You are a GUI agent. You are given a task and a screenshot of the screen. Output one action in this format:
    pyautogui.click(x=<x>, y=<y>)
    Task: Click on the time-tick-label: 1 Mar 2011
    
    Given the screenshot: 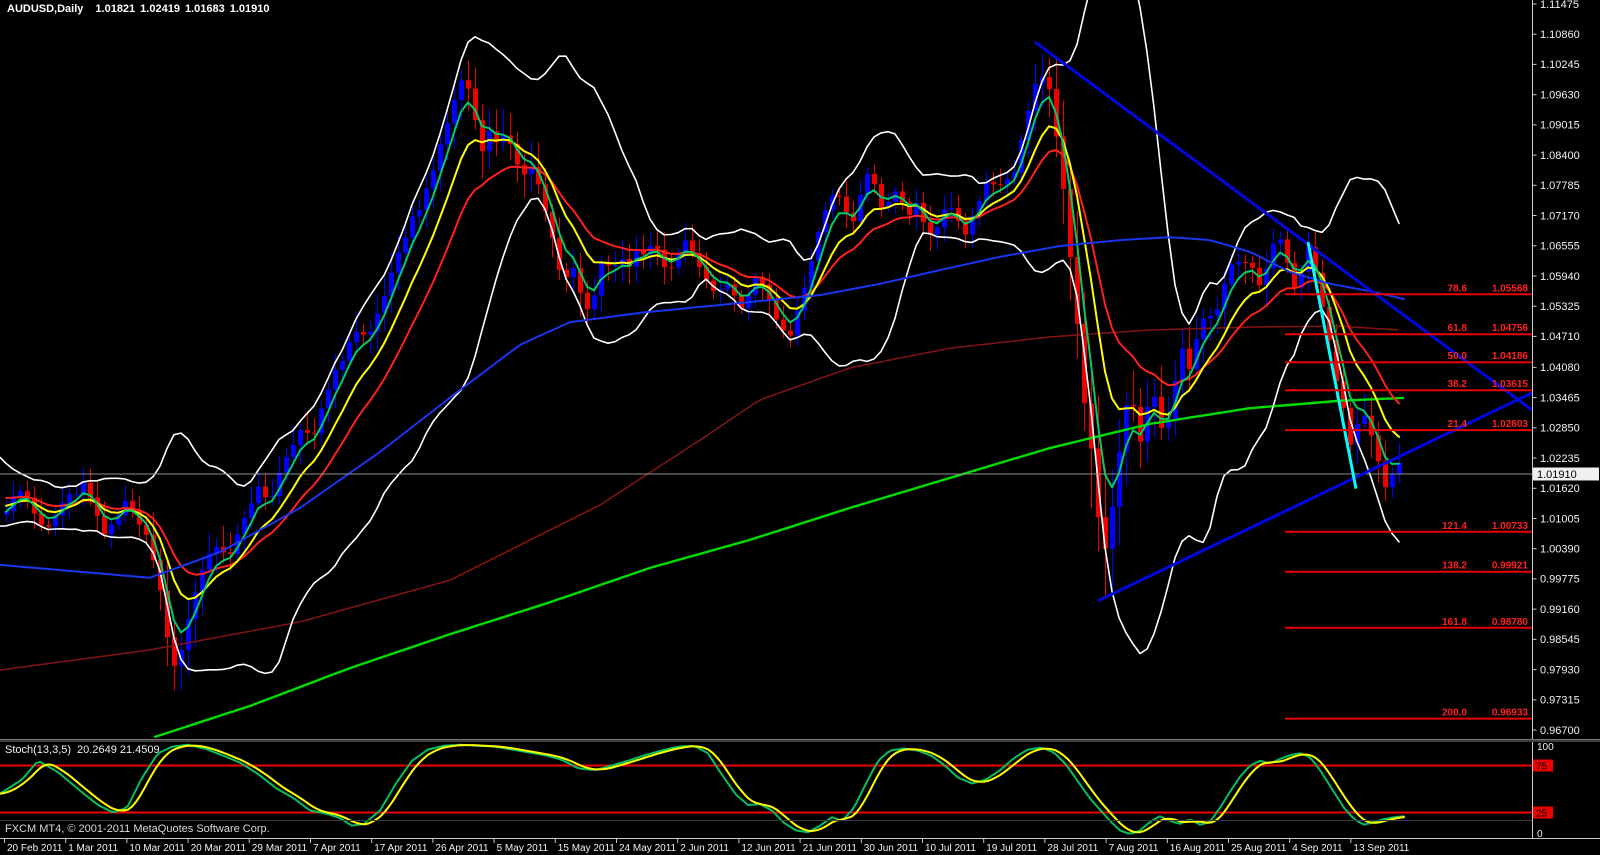 What is the action you would take?
    pyautogui.click(x=93, y=848)
    